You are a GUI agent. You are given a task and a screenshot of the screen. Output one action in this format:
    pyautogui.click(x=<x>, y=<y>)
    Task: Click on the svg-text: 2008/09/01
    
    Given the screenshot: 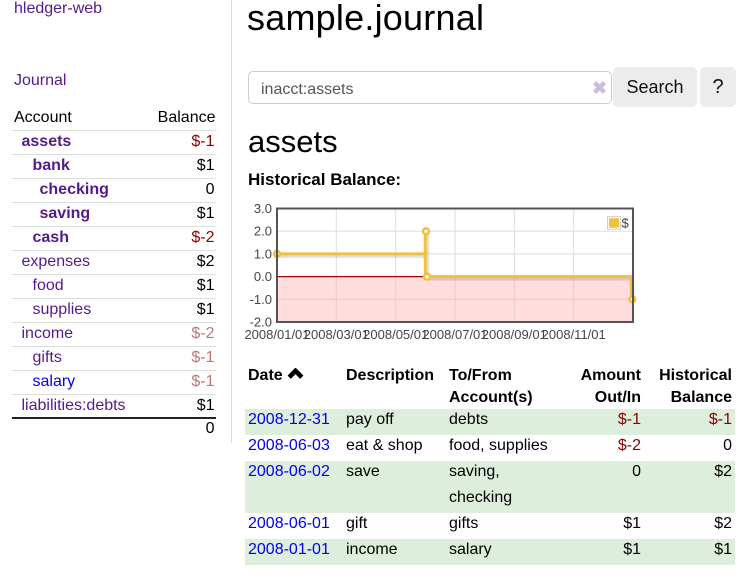 What is the action you would take?
    pyautogui.click(x=514, y=334)
    